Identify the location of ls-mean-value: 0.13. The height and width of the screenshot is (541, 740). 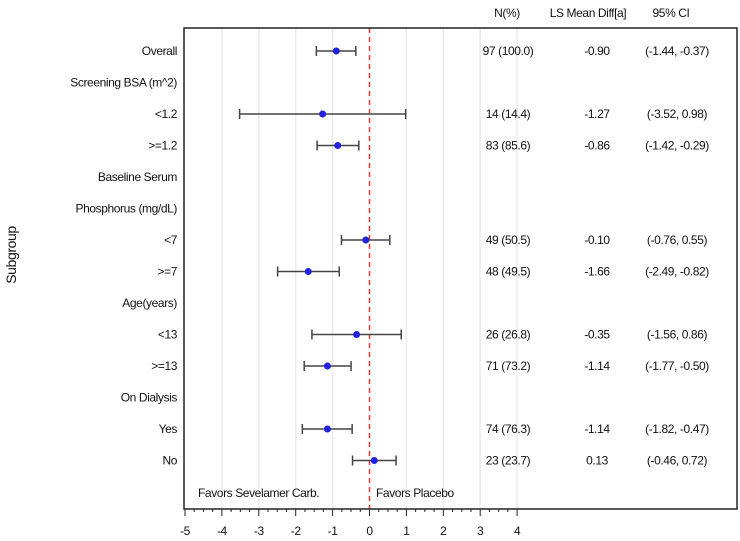
(597, 461).